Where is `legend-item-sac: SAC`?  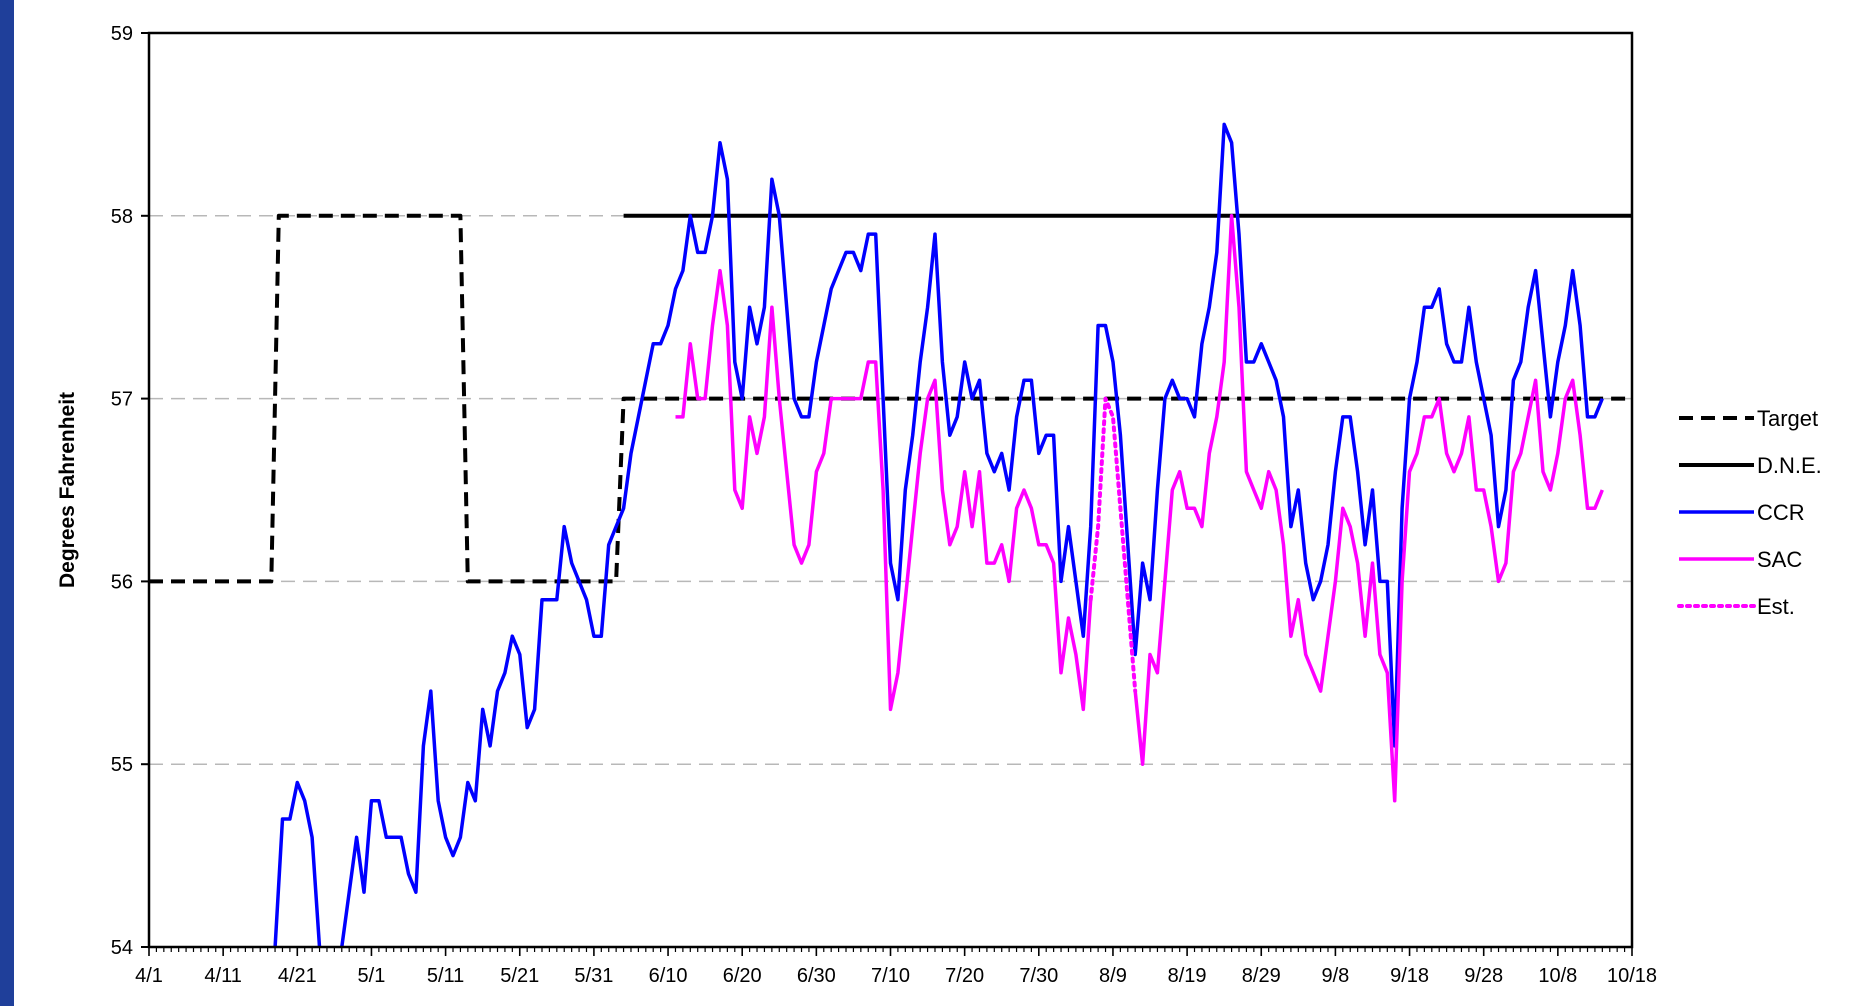 legend-item-sac: SAC is located at coordinates (1740, 559).